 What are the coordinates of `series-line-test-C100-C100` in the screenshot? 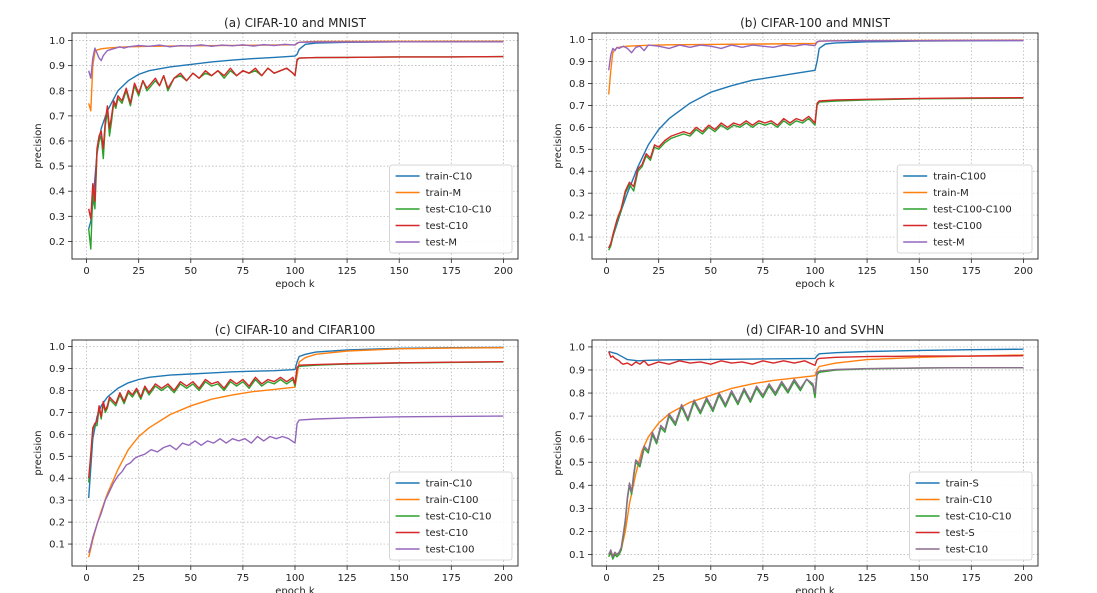 It's located at (816, 174).